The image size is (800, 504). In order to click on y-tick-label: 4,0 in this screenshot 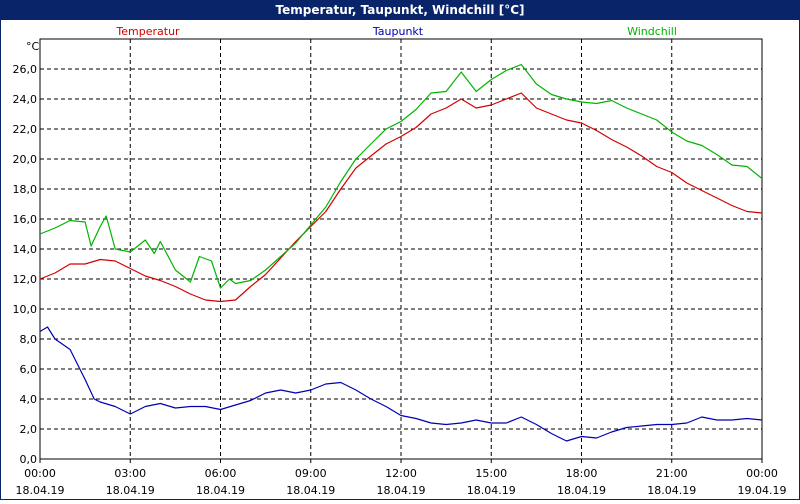, I will do `click(29, 399)`.